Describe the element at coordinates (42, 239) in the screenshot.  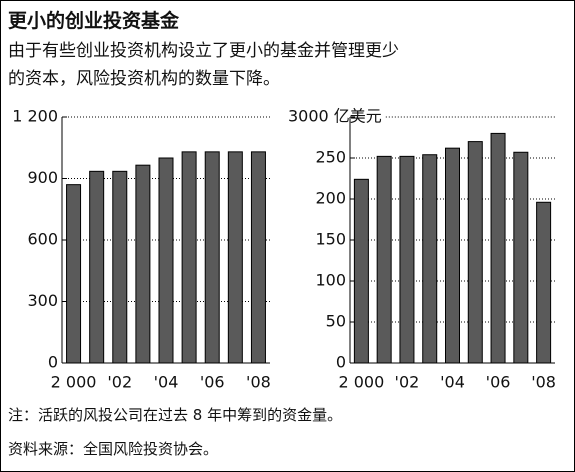
I see `y-tick-label: 600` at that location.